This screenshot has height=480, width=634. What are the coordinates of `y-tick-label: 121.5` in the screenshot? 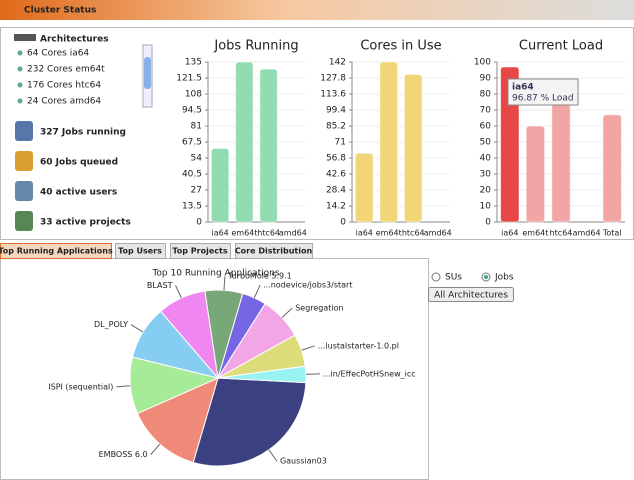 It's located at (189, 79).